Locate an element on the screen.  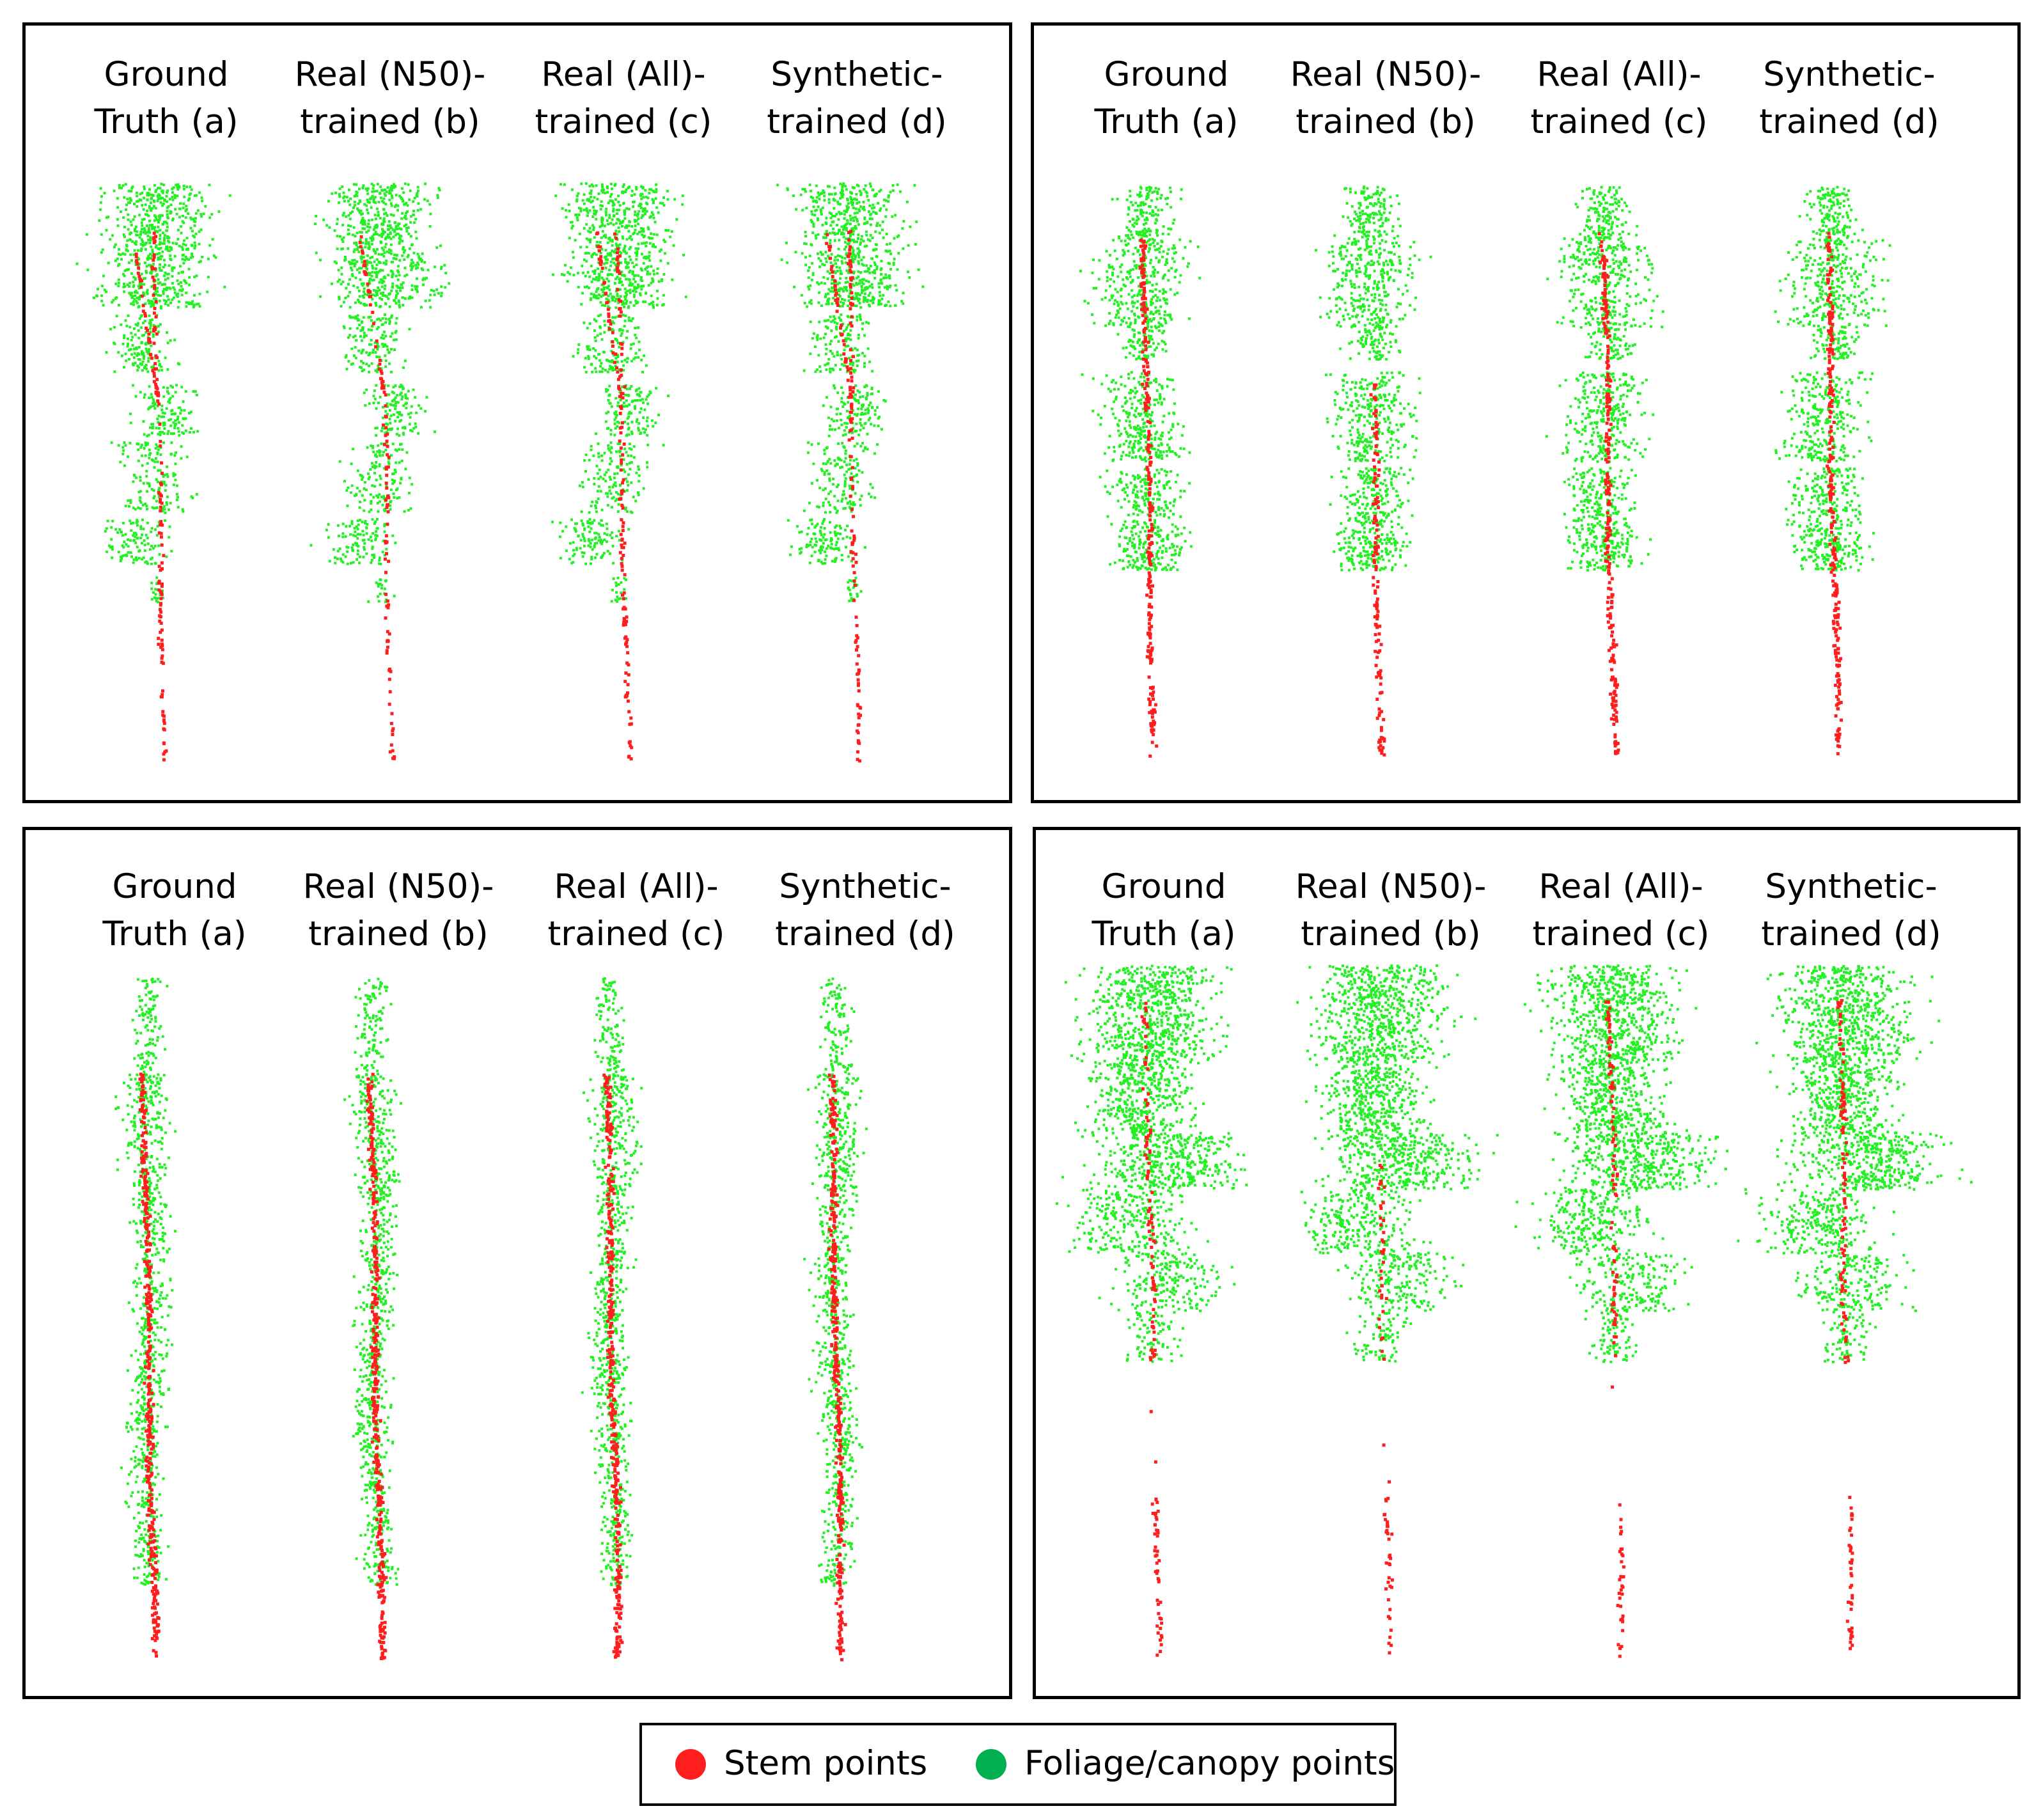
tree-point-cloud-c is located at coordinates (491, 1319).